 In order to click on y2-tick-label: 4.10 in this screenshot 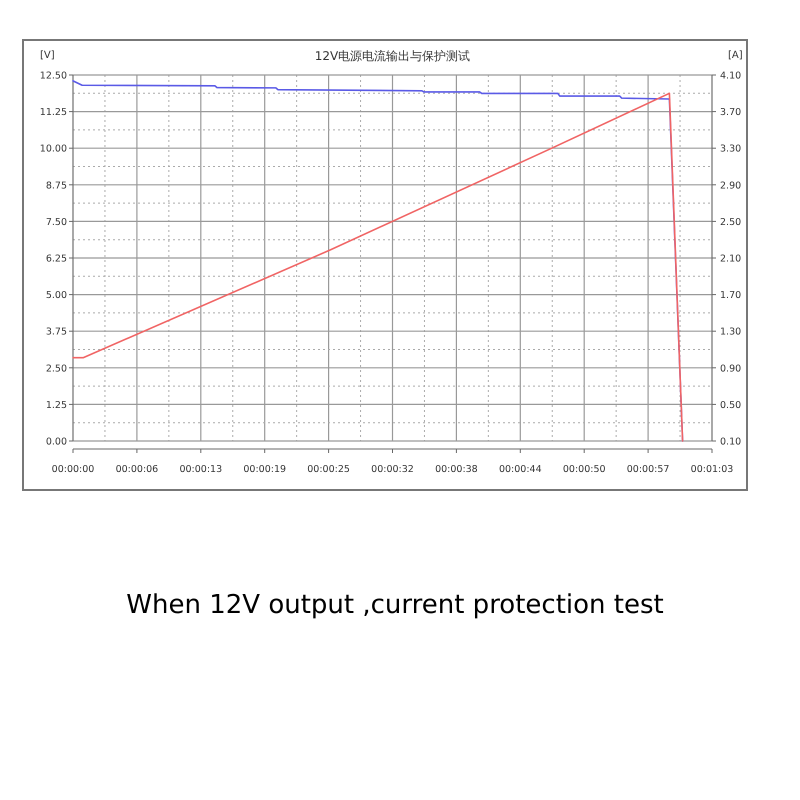, I will do `click(731, 76)`.